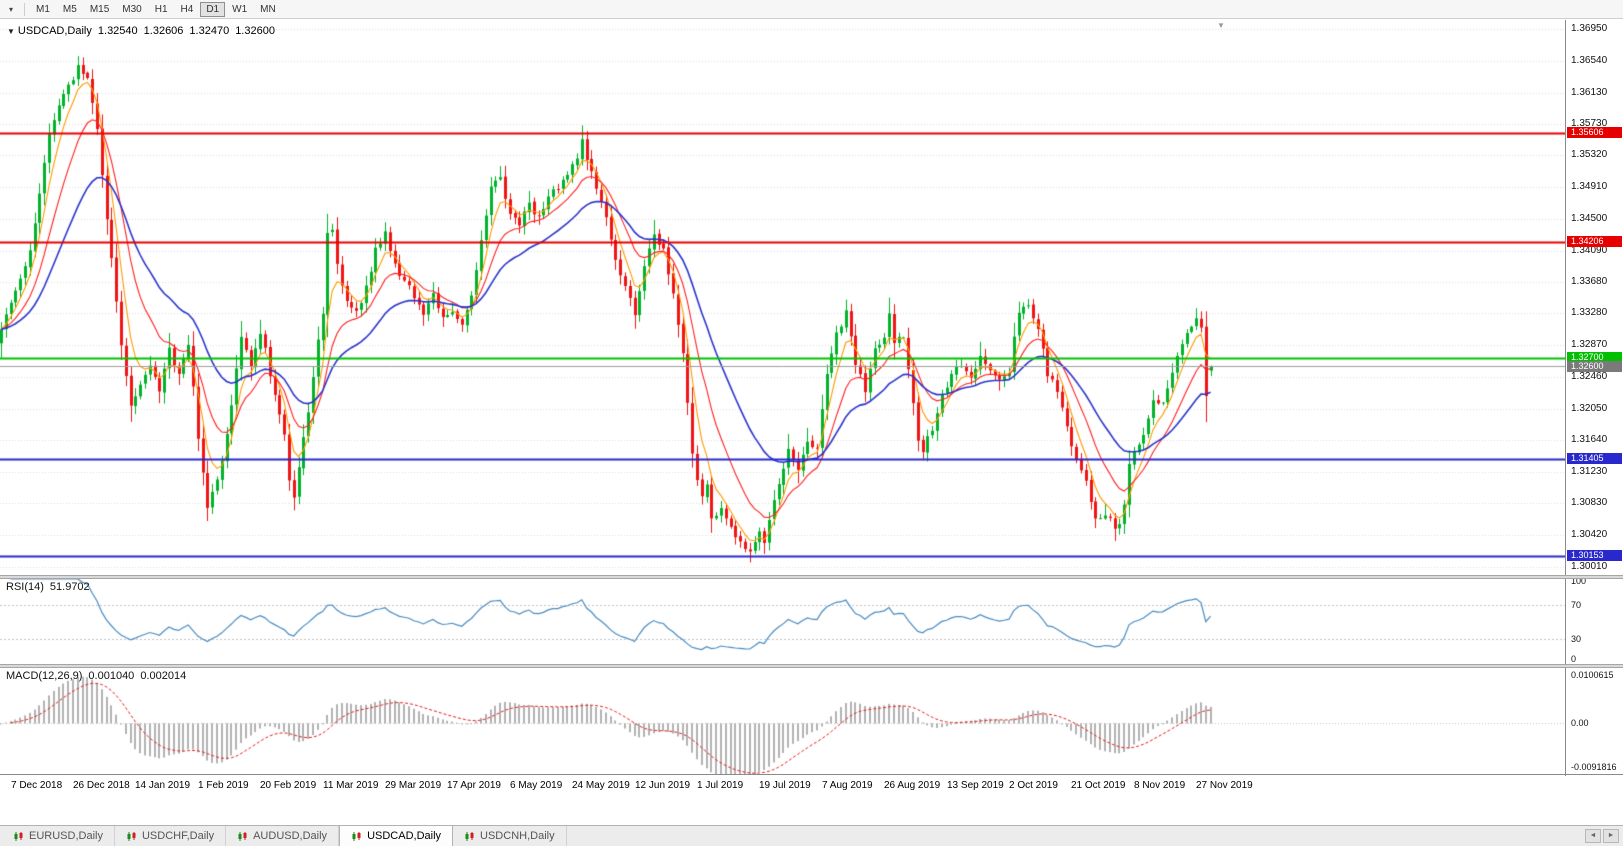 This screenshot has width=1623, height=846. I want to click on price-axis-label: 1.33280, so click(1589, 313).